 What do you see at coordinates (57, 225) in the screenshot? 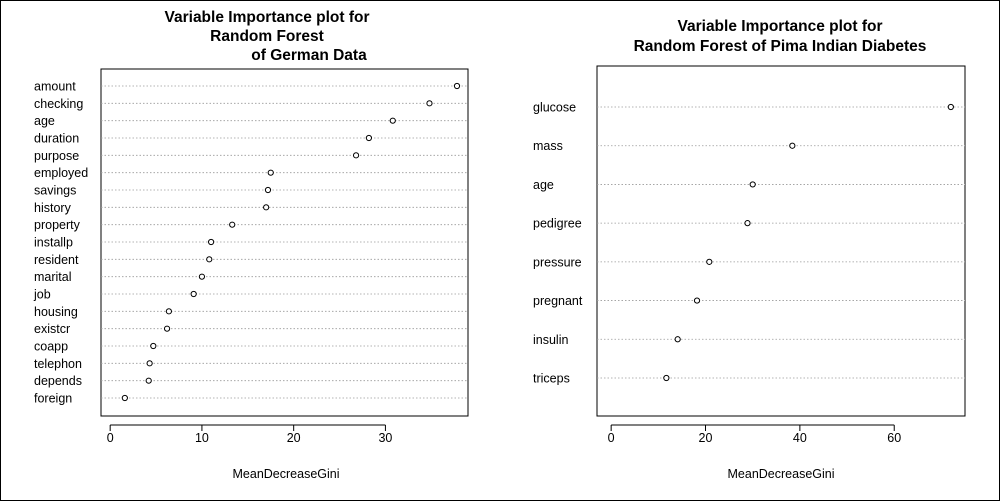
I see `category-label: property` at bounding box center [57, 225].